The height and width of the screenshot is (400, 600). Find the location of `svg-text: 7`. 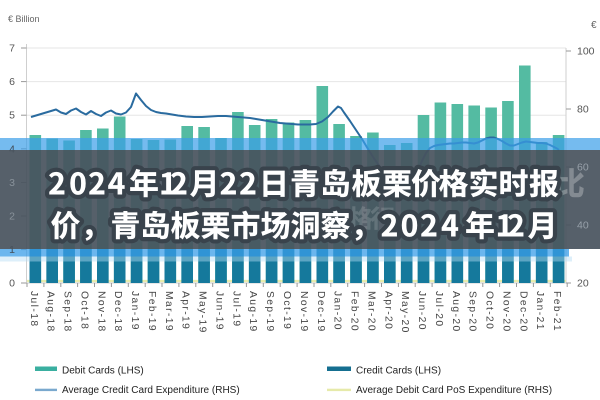

svg-text: 7 is located at coordinates (12, 49).